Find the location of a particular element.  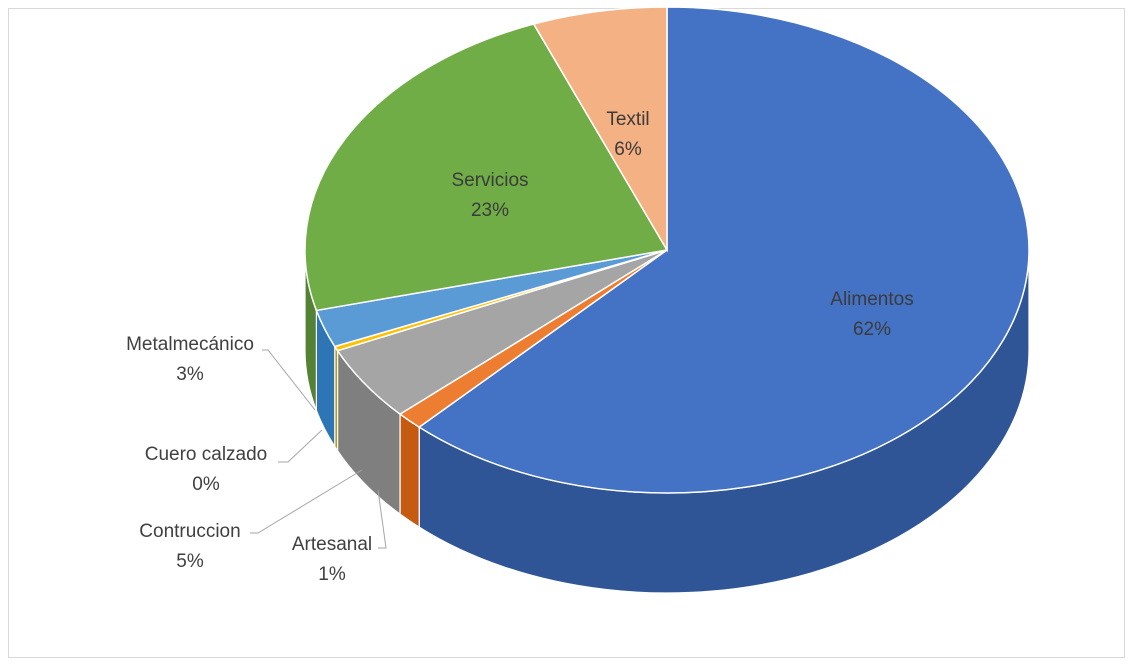

leader-line-artesanal is located at coordinates (382, 519).